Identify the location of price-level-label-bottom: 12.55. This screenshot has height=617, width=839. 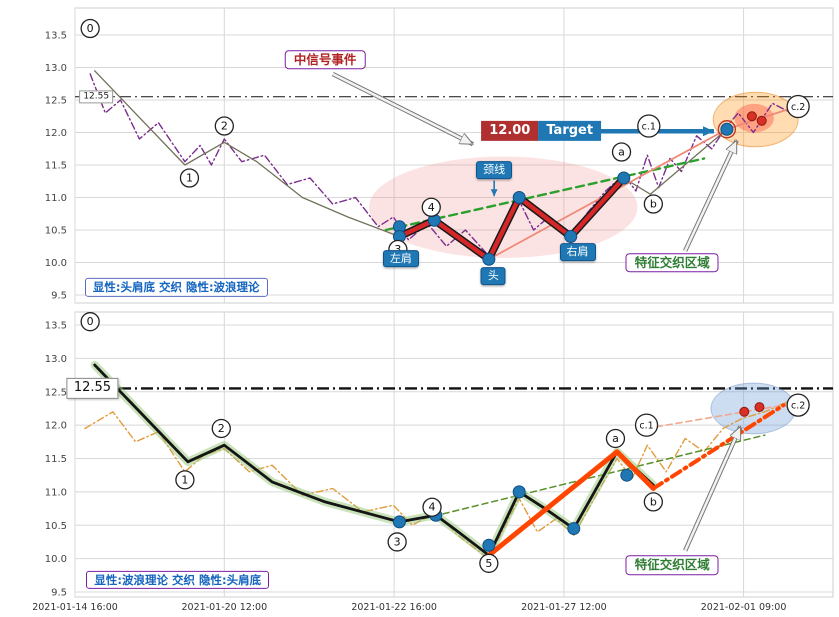
(92, 388).